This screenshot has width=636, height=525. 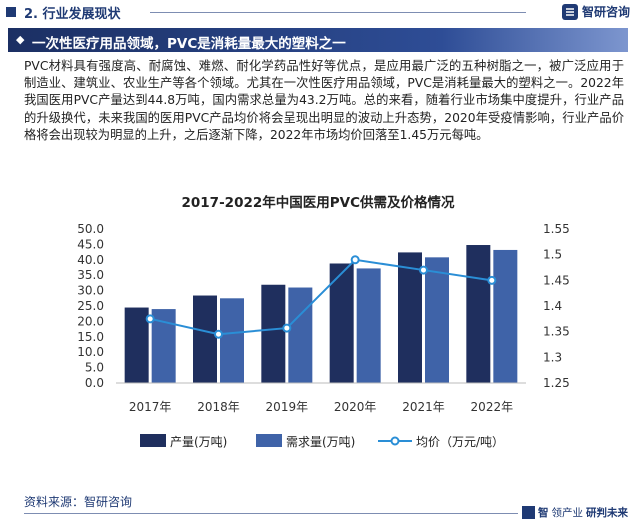 What do you see at coordinates (90, 291) in the screenshot?
I see `y-left-tick-label: 30.0` at bounding box center [90, 291].